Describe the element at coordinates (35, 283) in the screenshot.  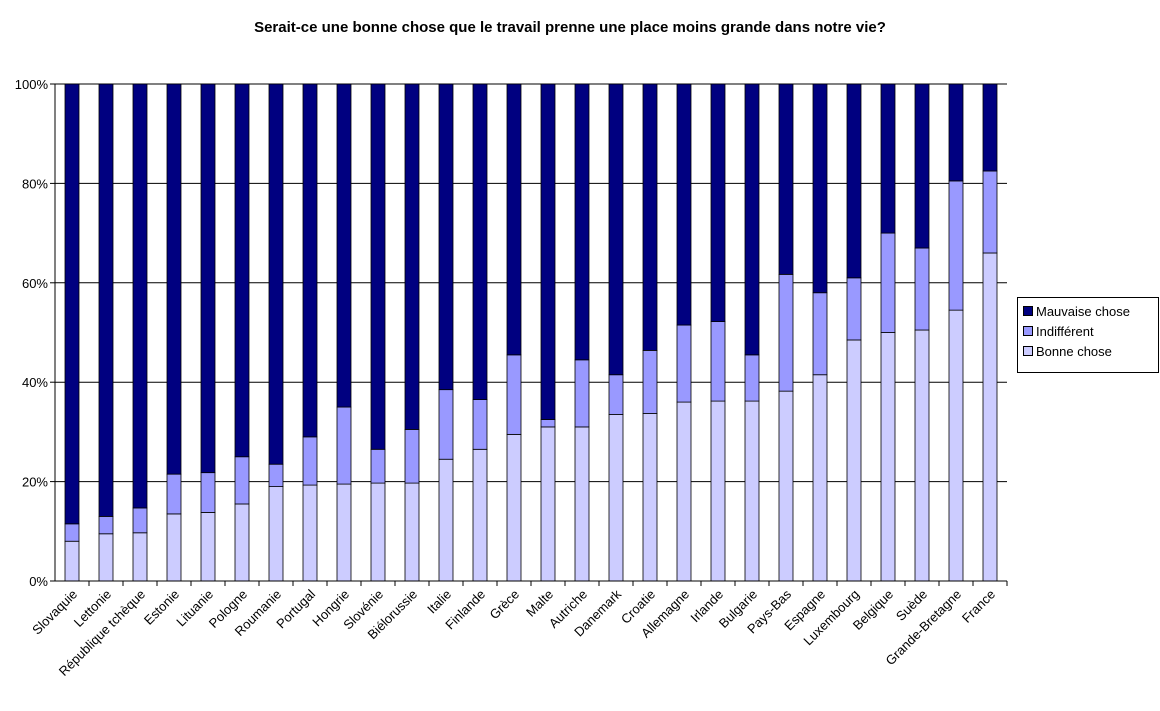
I see `y-tick-label: 60%` at that location.